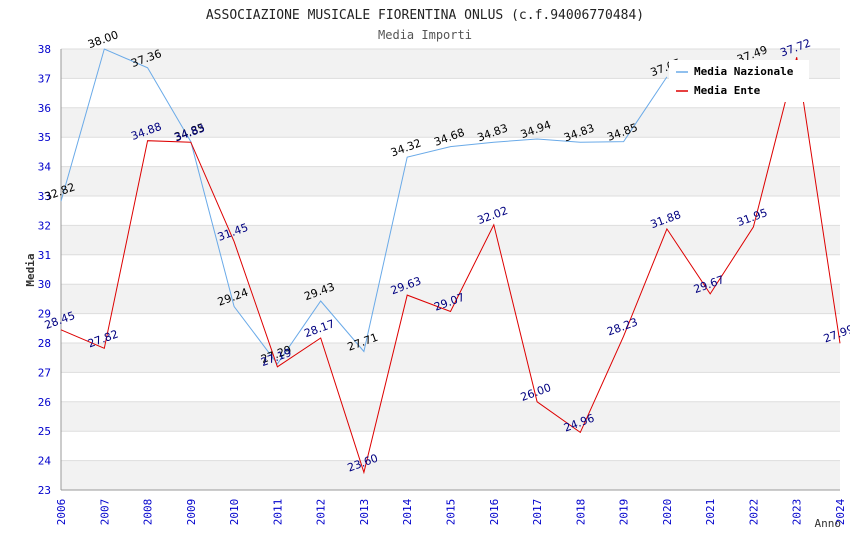 This screenshot has height=550, width=850. What do you see at coordinates (103, 39) in the screenshot?
I see `data-label-media-nazionale: 38.00` at bounding box center [103, 39].